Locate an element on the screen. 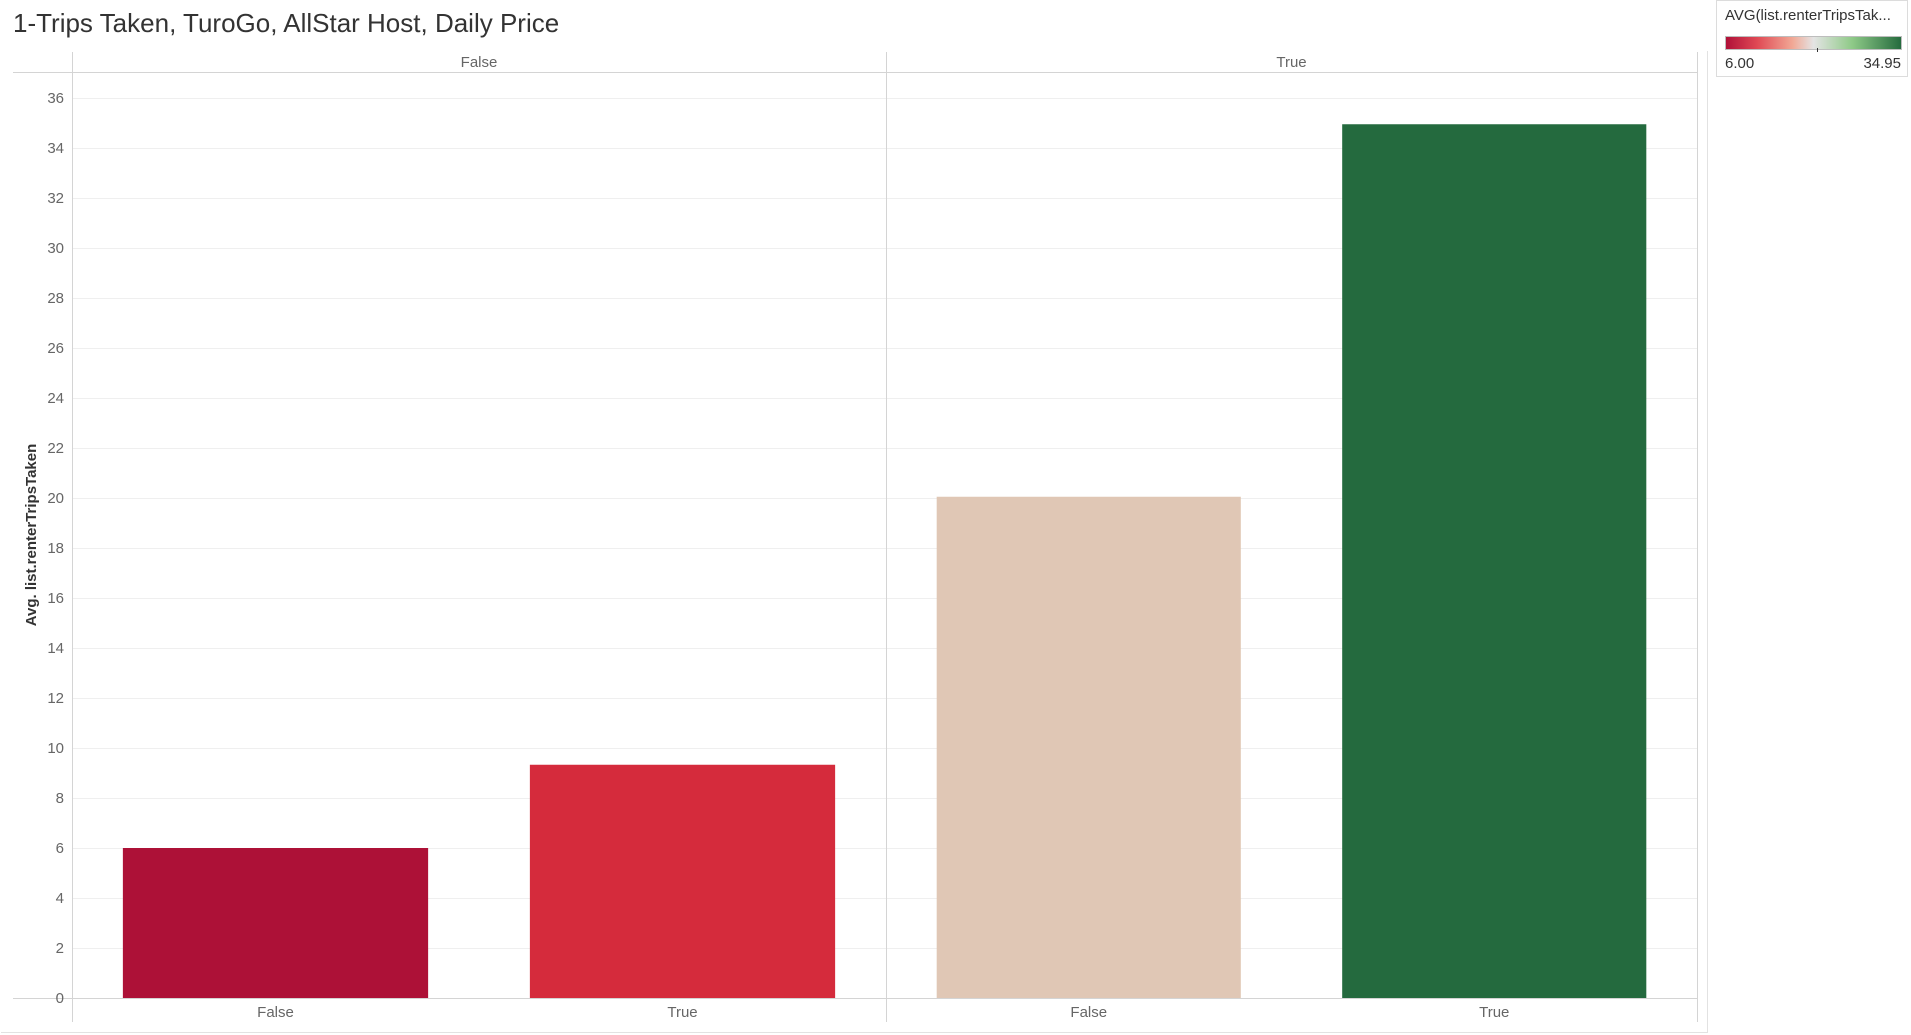  y-tick-label: 18 is located at coordinates (55, 548).